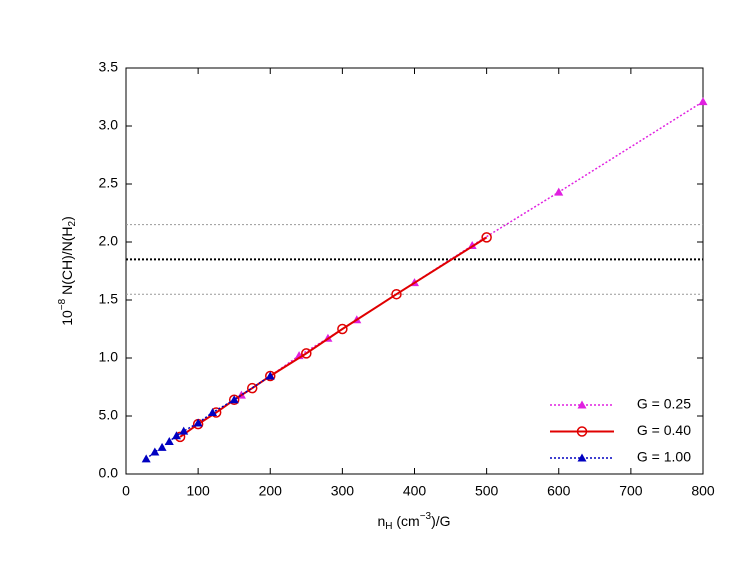 Image resolution: width=752 pixels, height=581 pixels. What do you see at coordinates (426, 516) in the screenshot?
I see `x-label-sup: −3` at bounding box center [426, 516].